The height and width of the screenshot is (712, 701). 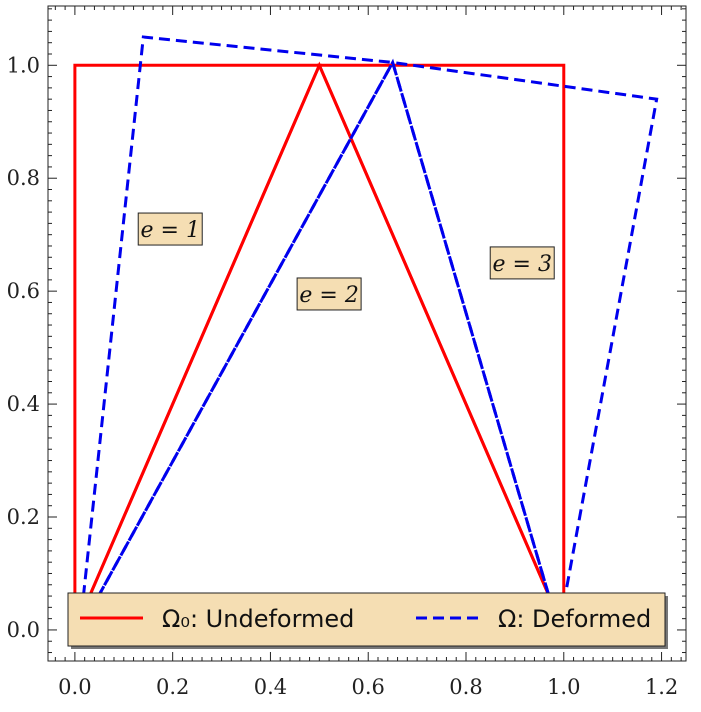 I want to click on y-tick-label: 0.4, so click(x=23, y=404).